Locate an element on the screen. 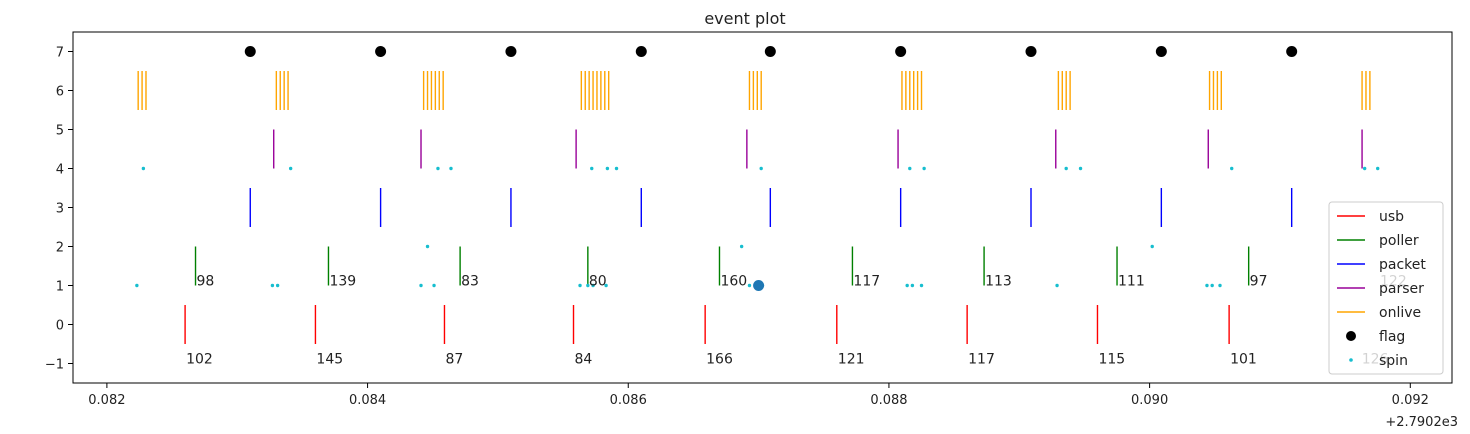 This screenshot has height=434, width=1470. count-label: 83 is located at coordinates (470, 282).